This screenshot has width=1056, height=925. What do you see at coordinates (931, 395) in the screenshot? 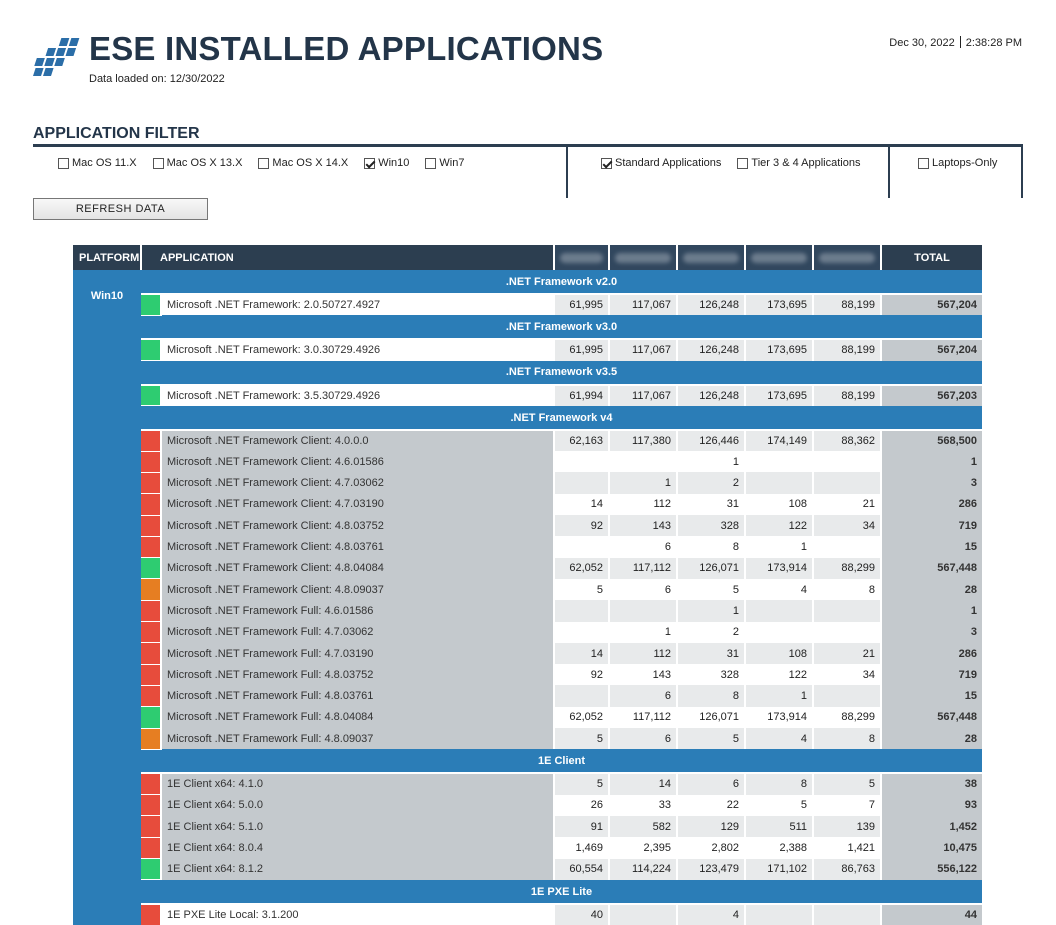
I see `total-cell: 567,203` at bounding box center [931, 395].